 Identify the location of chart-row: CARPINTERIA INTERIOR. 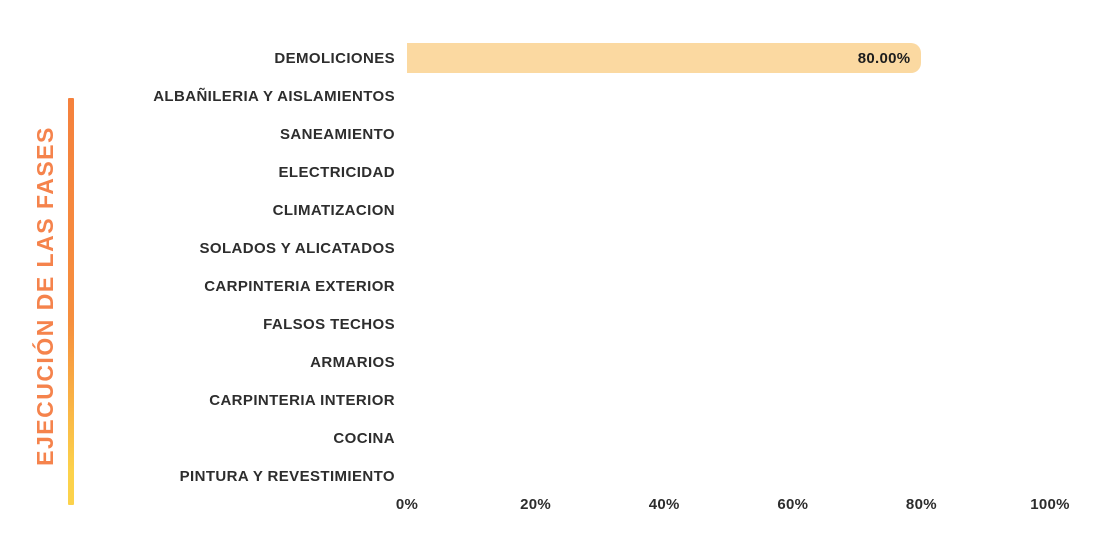
(525, 400).